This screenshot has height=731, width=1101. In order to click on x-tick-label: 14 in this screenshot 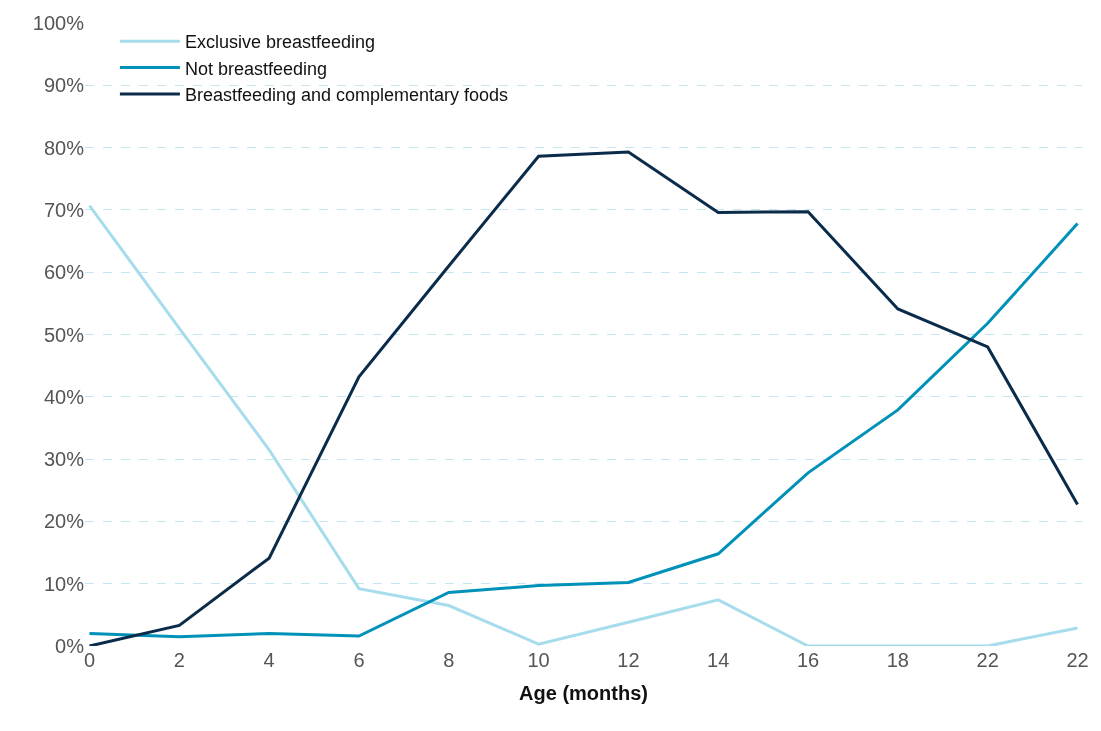, I will do `click(718, 660)`.